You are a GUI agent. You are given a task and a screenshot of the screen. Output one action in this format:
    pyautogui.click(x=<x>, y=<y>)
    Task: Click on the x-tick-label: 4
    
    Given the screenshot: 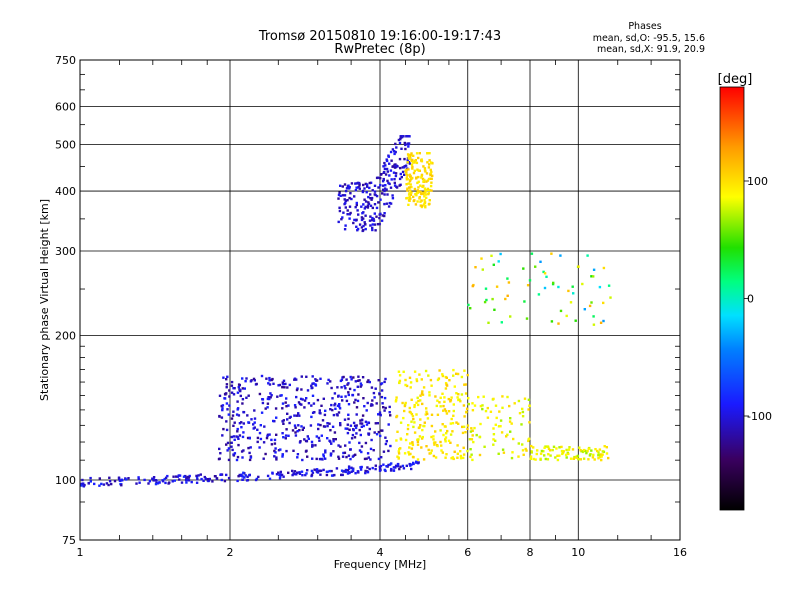 What is the action you would take?
    pyautogui.click(x=380, y=552)
    